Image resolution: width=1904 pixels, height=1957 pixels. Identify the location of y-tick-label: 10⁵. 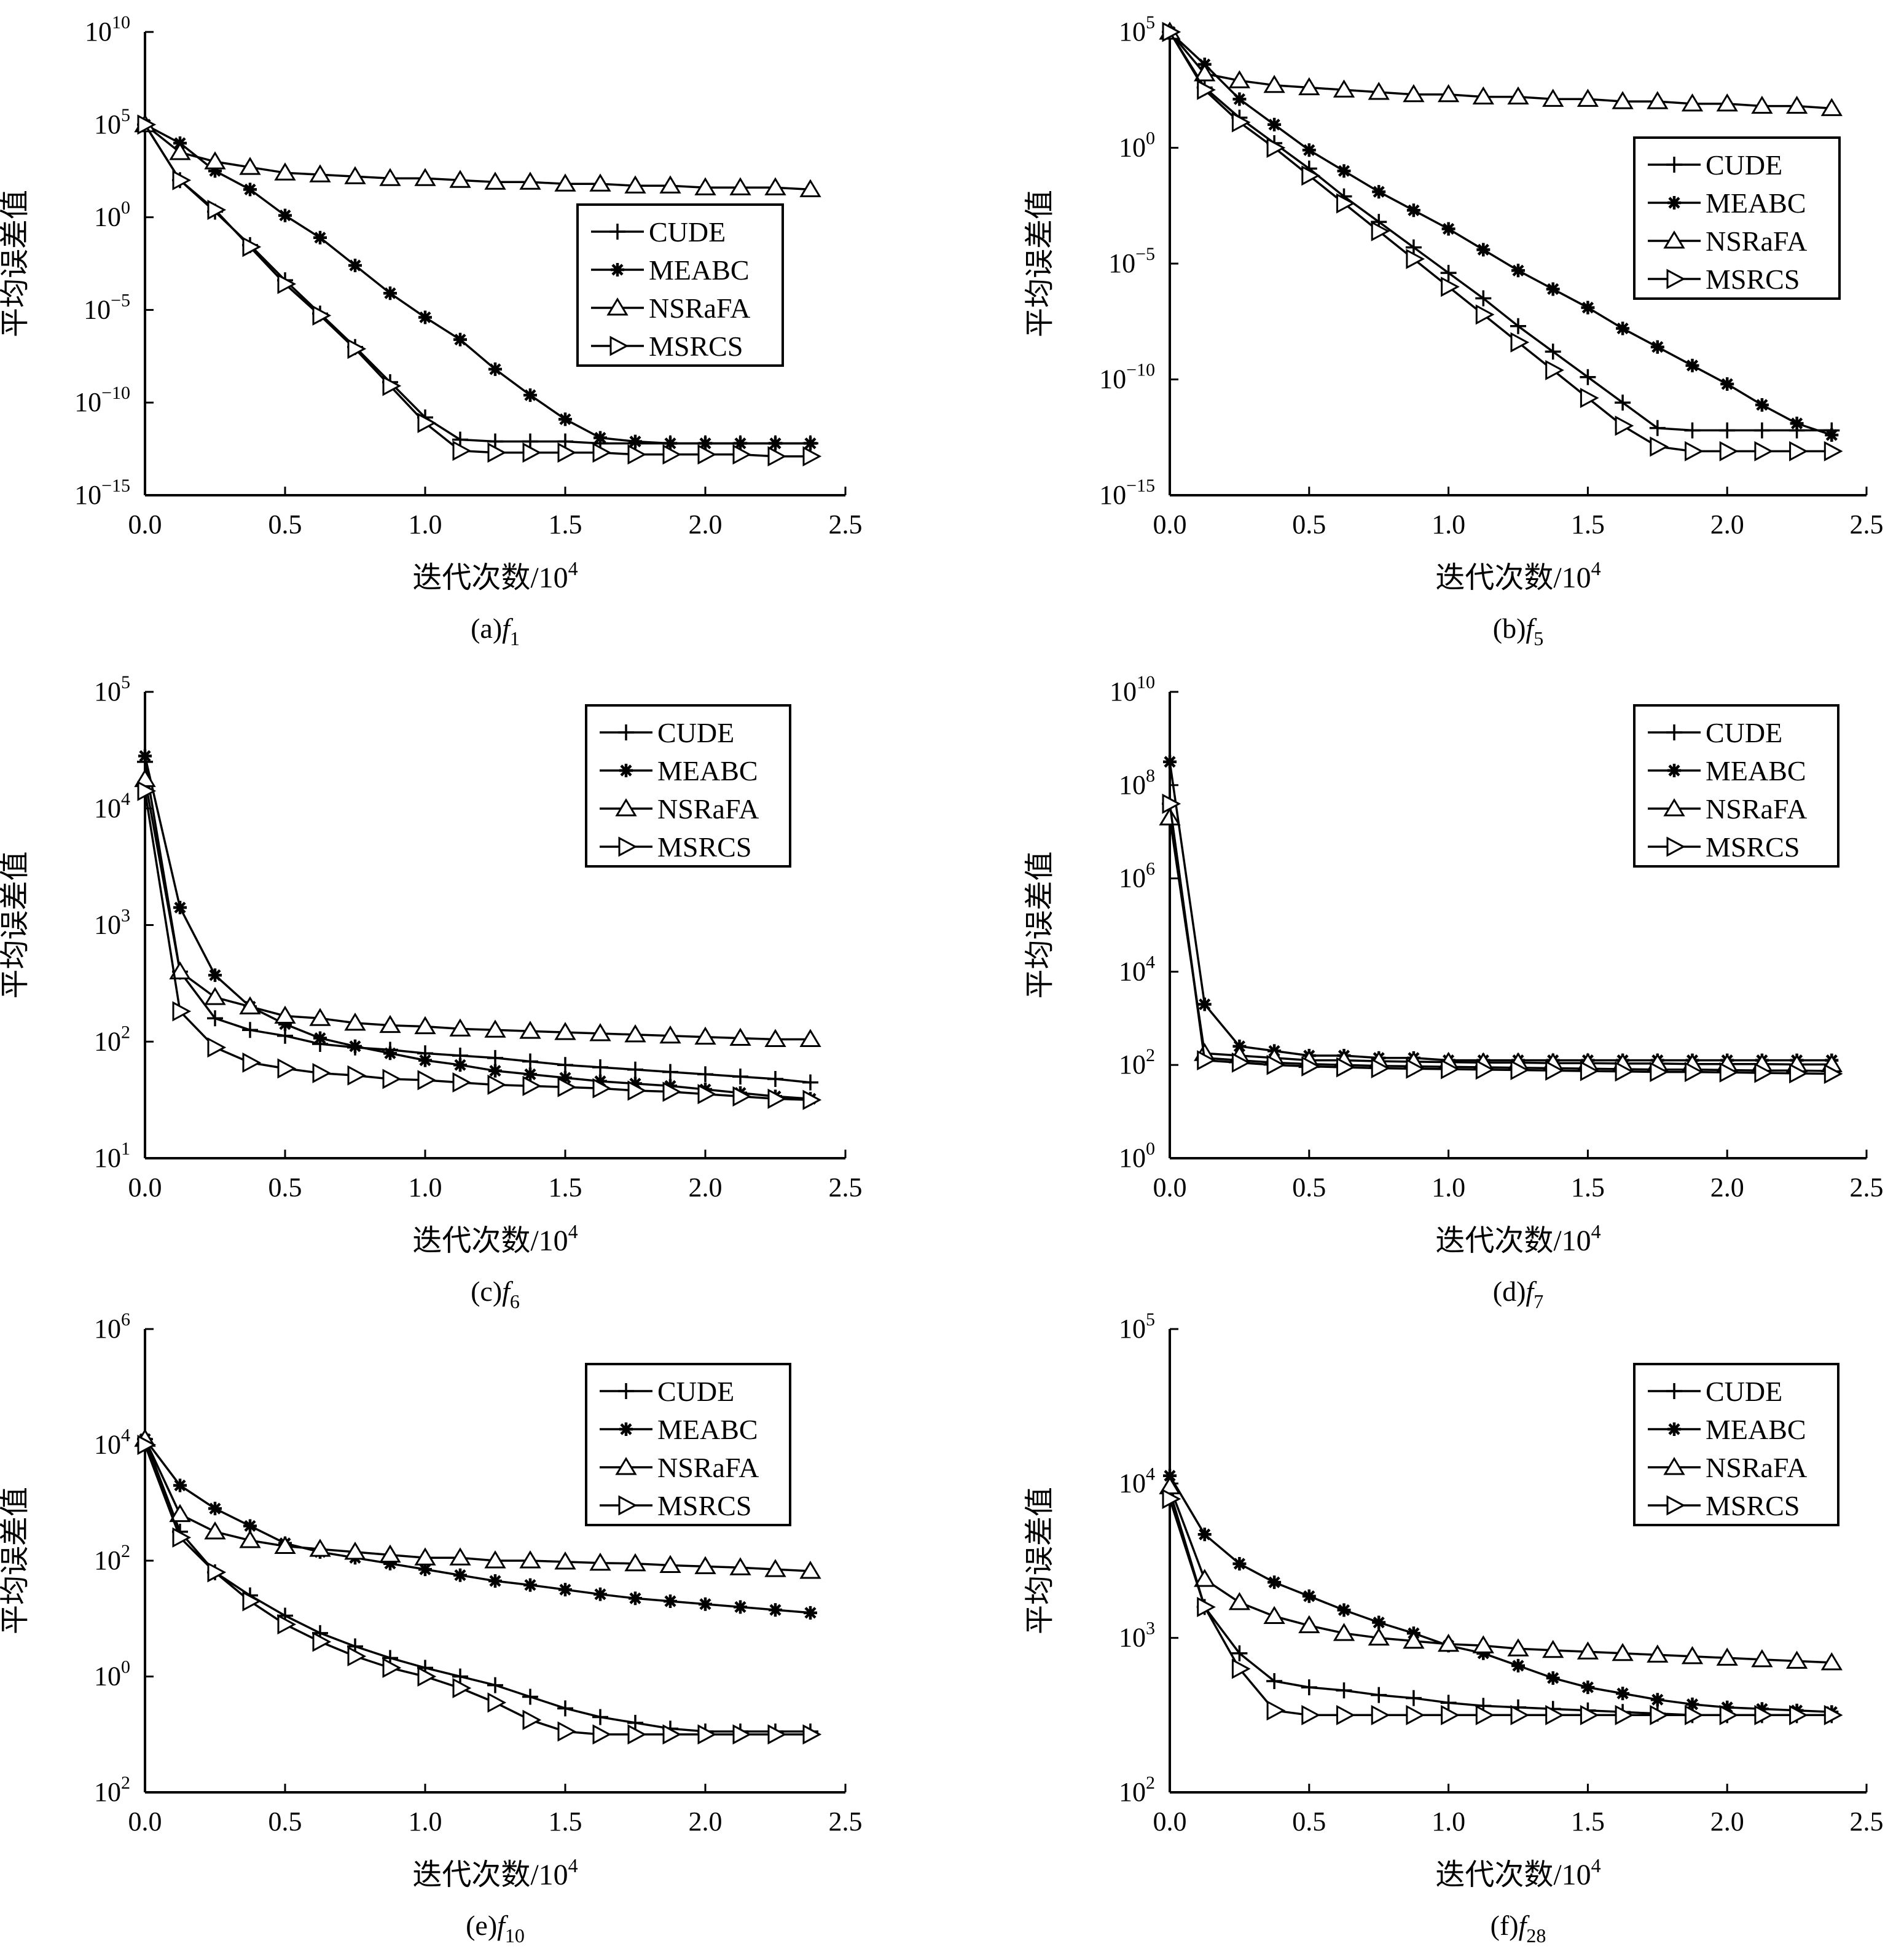
(112, 122).